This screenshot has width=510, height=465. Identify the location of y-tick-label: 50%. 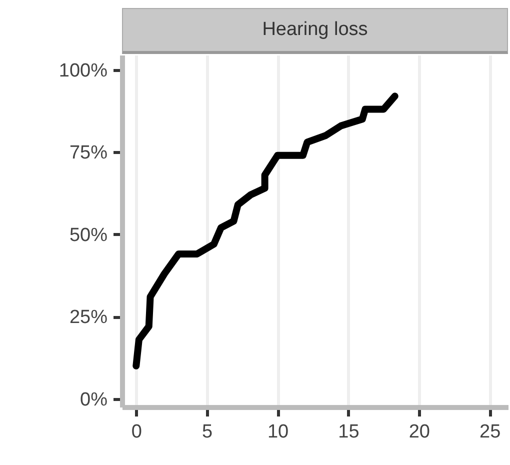
(88, 235).